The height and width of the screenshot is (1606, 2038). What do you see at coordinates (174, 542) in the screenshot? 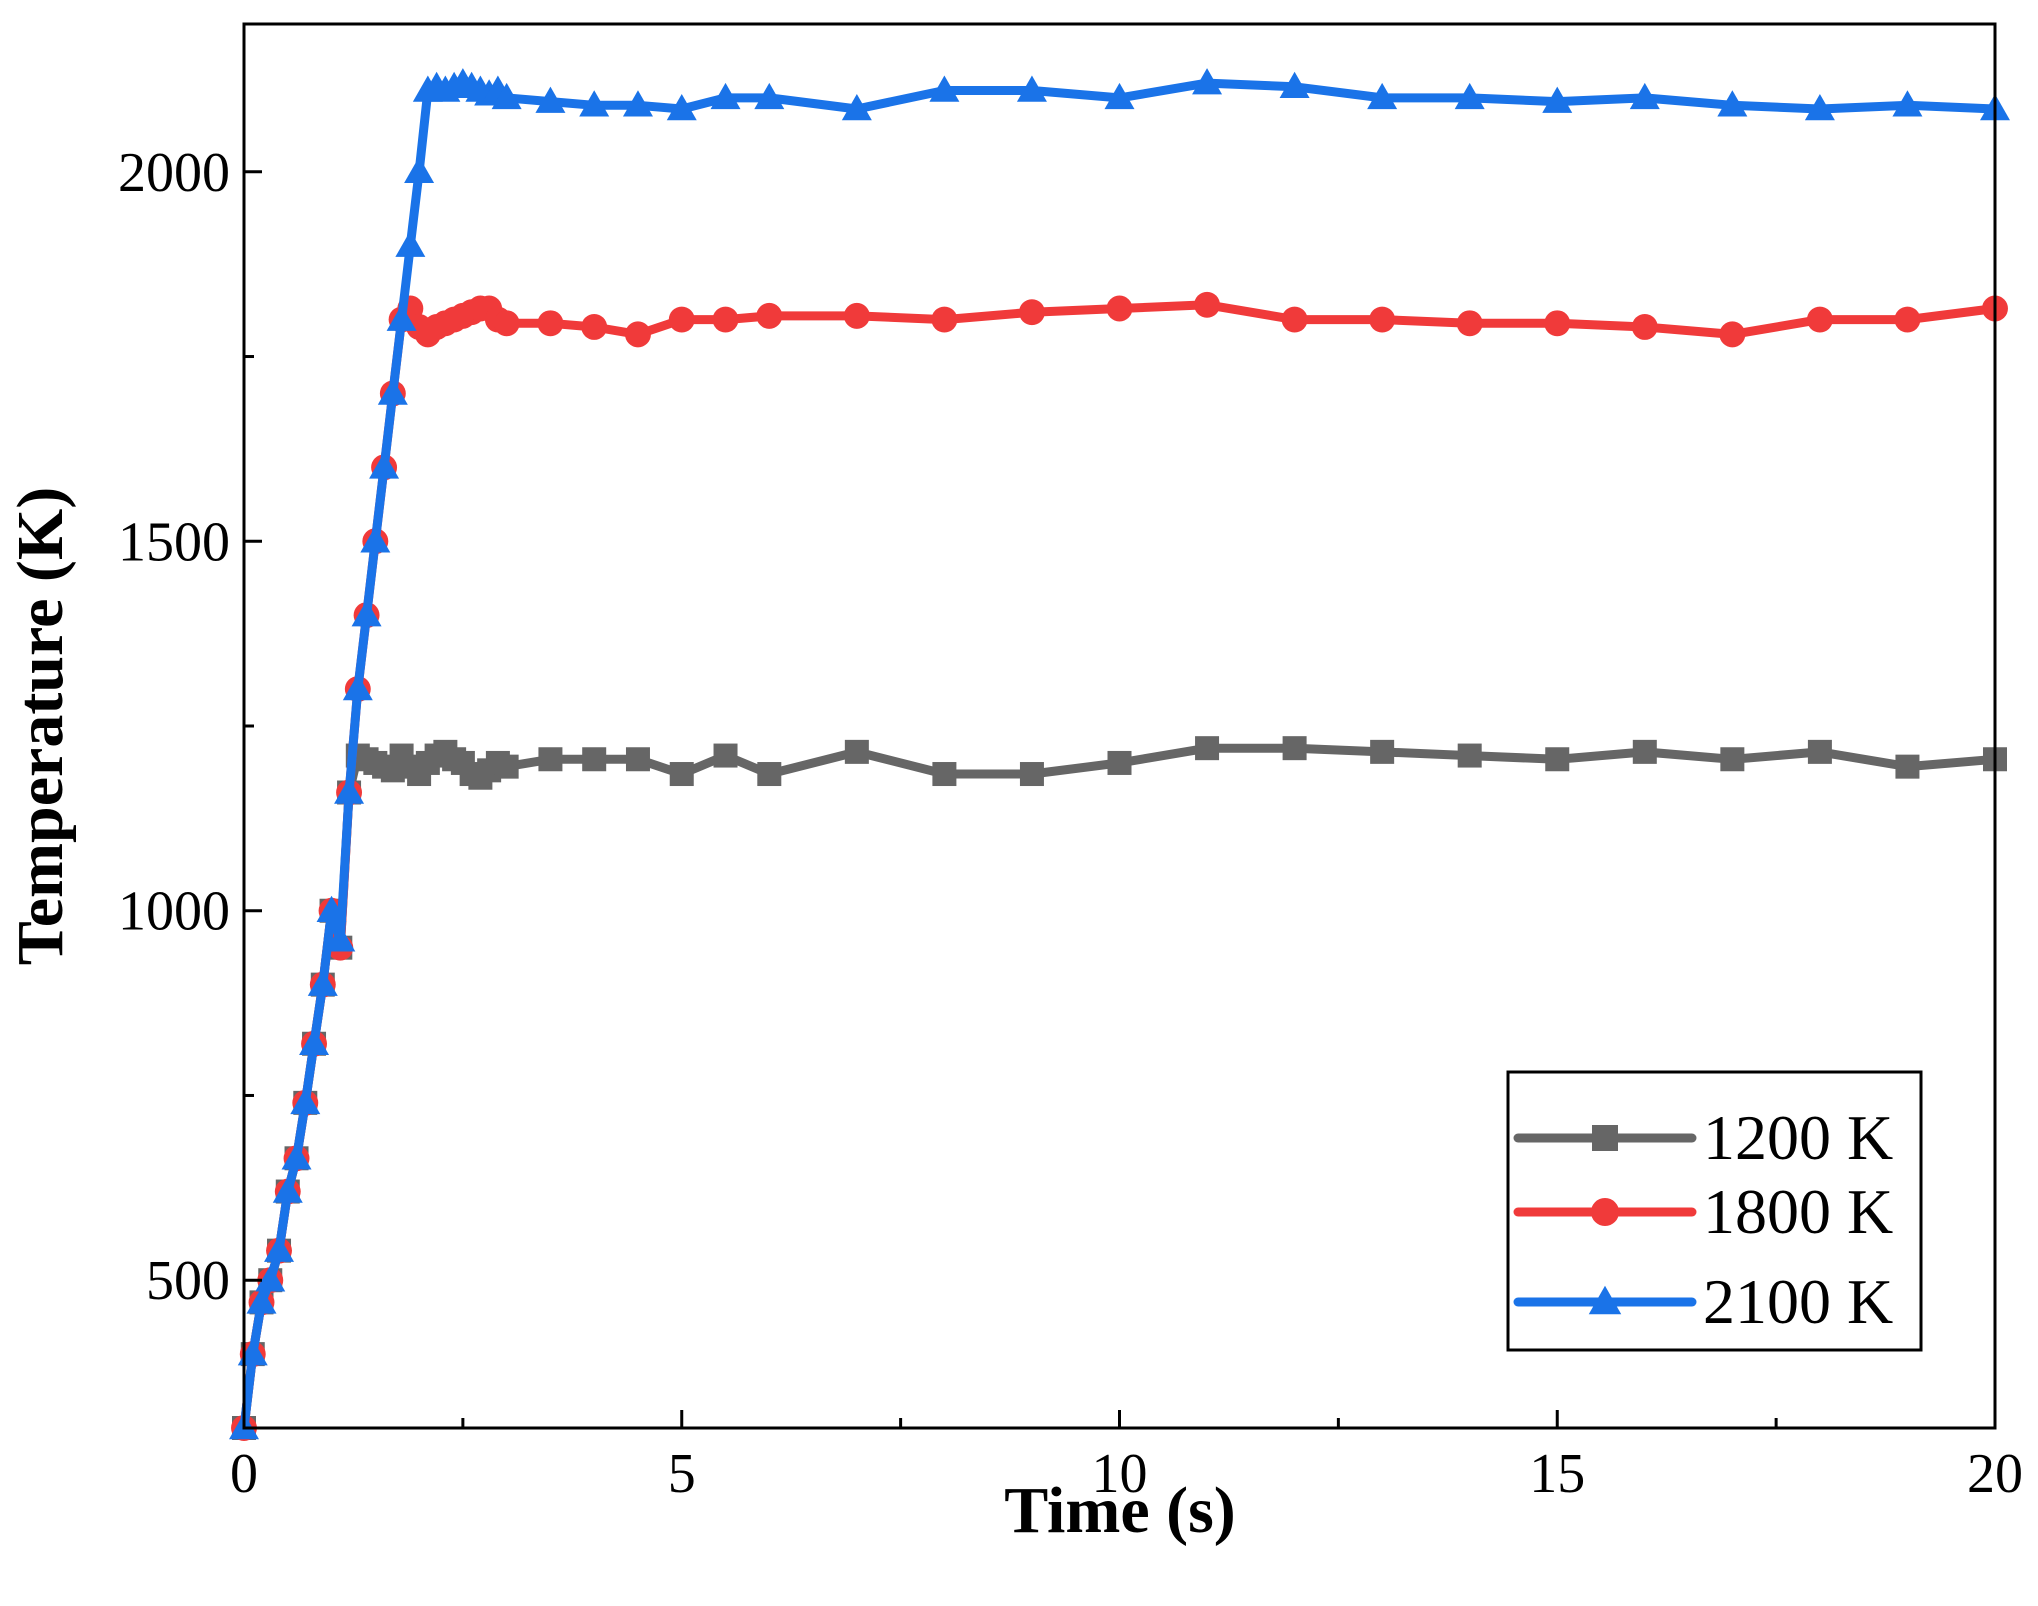
I see `y-tick-label: 1500` at bounding box center [174, 542].